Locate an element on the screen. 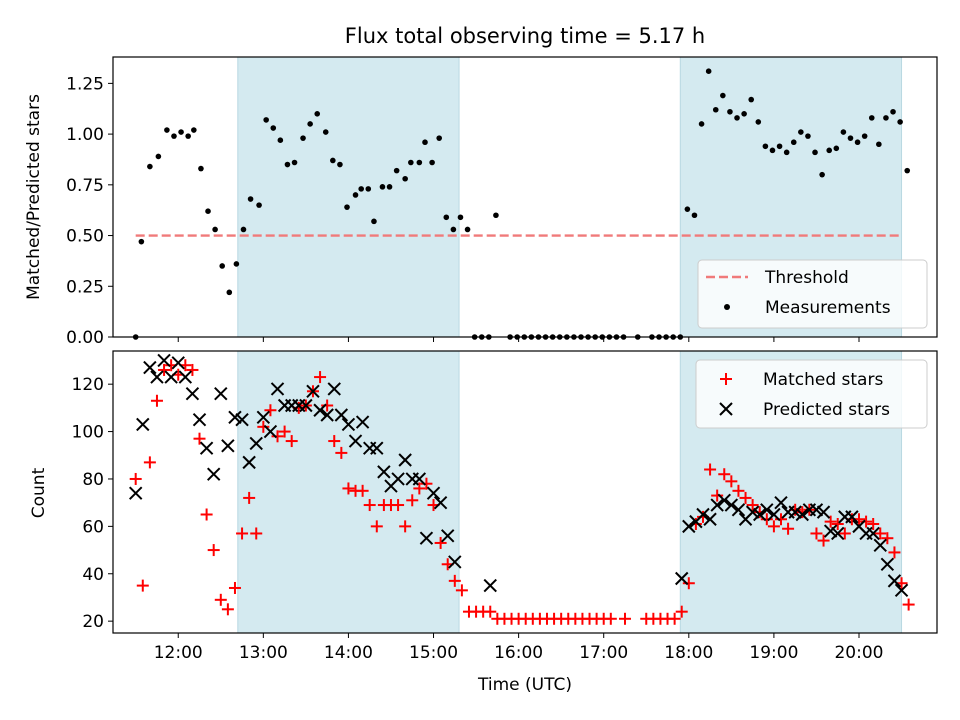 Image resolution: width=960 pixels, height=720 pixels. legend-matched-swatch is located at coordinates (726, 379).